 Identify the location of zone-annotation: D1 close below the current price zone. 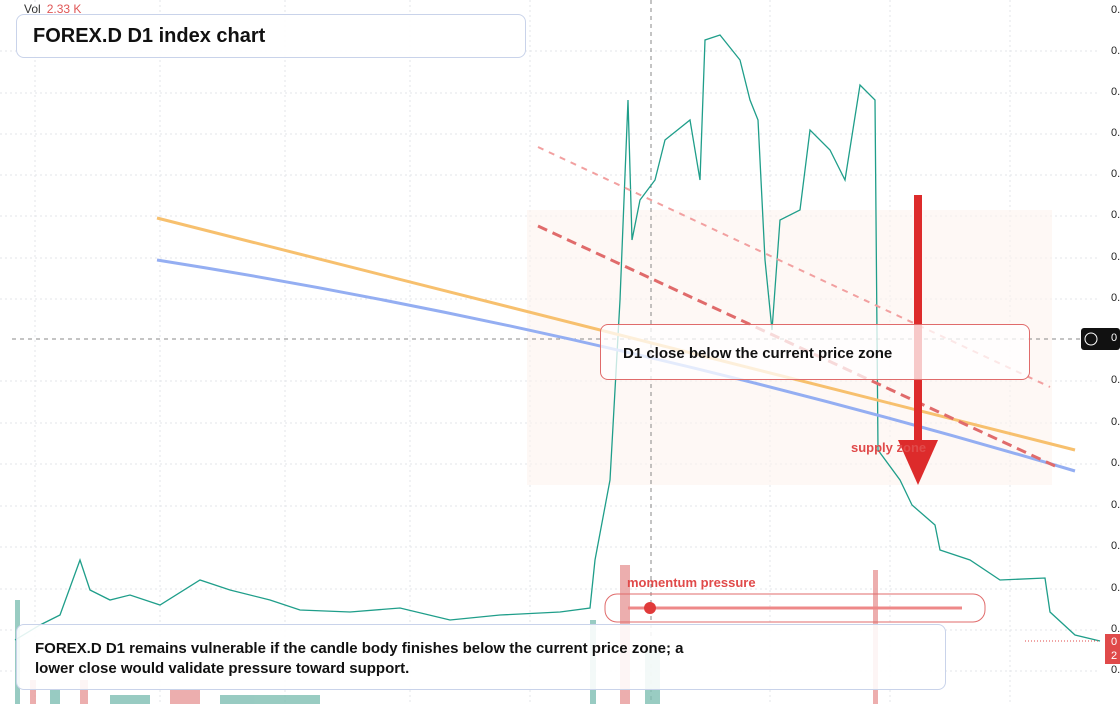
(815, 352).